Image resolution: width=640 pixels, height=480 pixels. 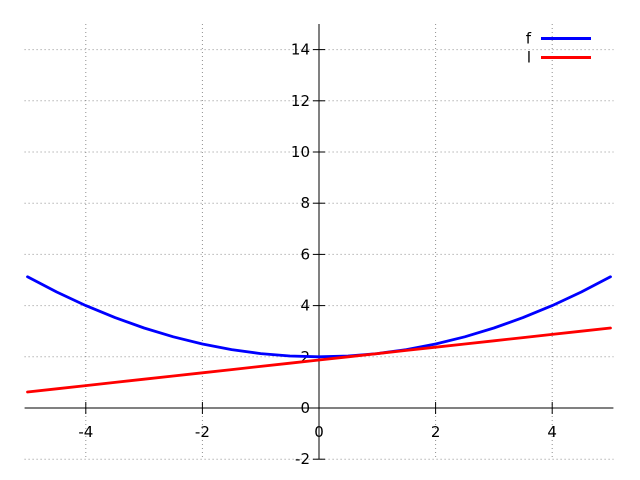 What do you see at coordinates (319, 432) in the screenshot?
I see `x-tick-label: 0` at bounding box center [319, 432].